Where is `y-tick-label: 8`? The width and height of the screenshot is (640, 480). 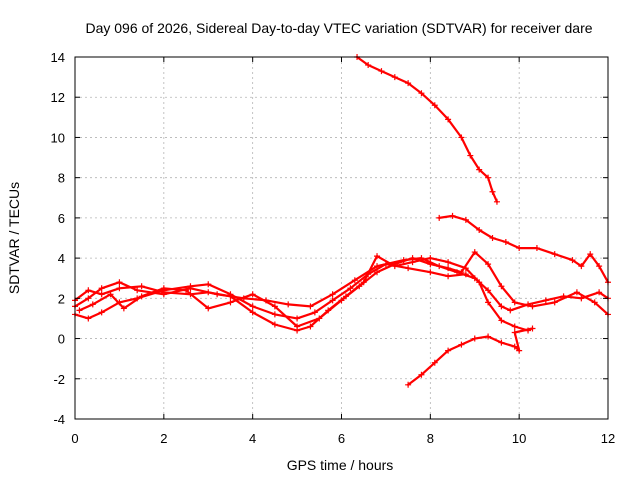
y-tick-label: 8 is located at coordinates (61, 178).